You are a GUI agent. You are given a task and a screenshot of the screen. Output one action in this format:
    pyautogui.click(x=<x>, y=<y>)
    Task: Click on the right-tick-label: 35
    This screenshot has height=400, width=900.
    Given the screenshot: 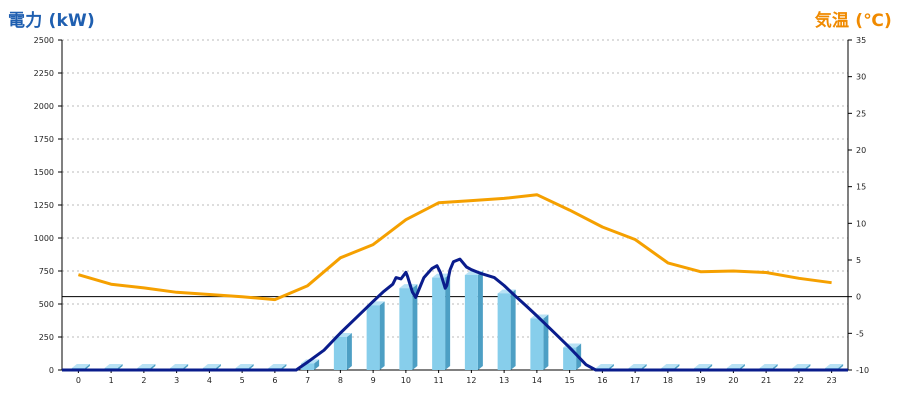 What is the action you would take?
    pyautogui.click(x=861, y=40)
    